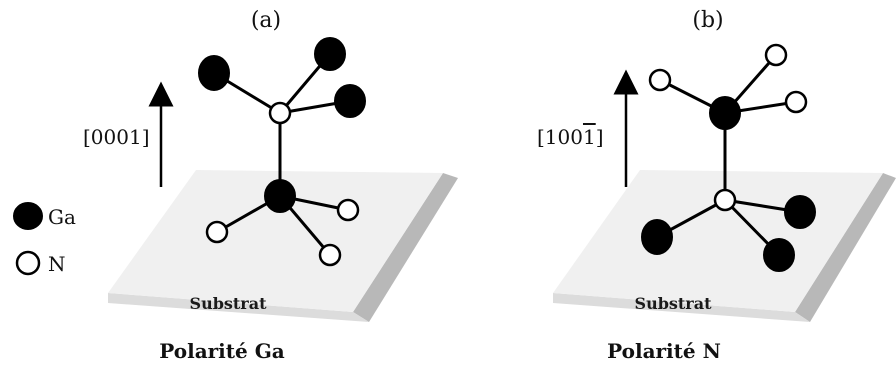  I want to click on panel-a-substrate-front, so click(238, 307).